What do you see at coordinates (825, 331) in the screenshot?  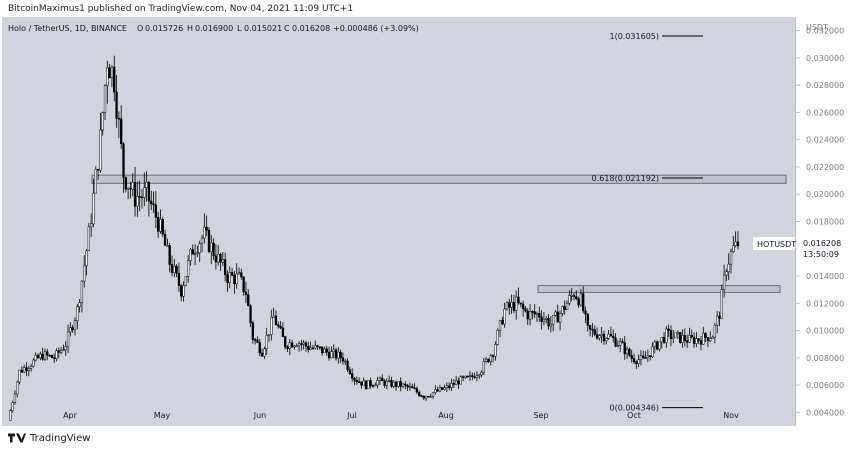 I see `y-axis-tick-label: 0.010000` at bounding box center [825, 331].